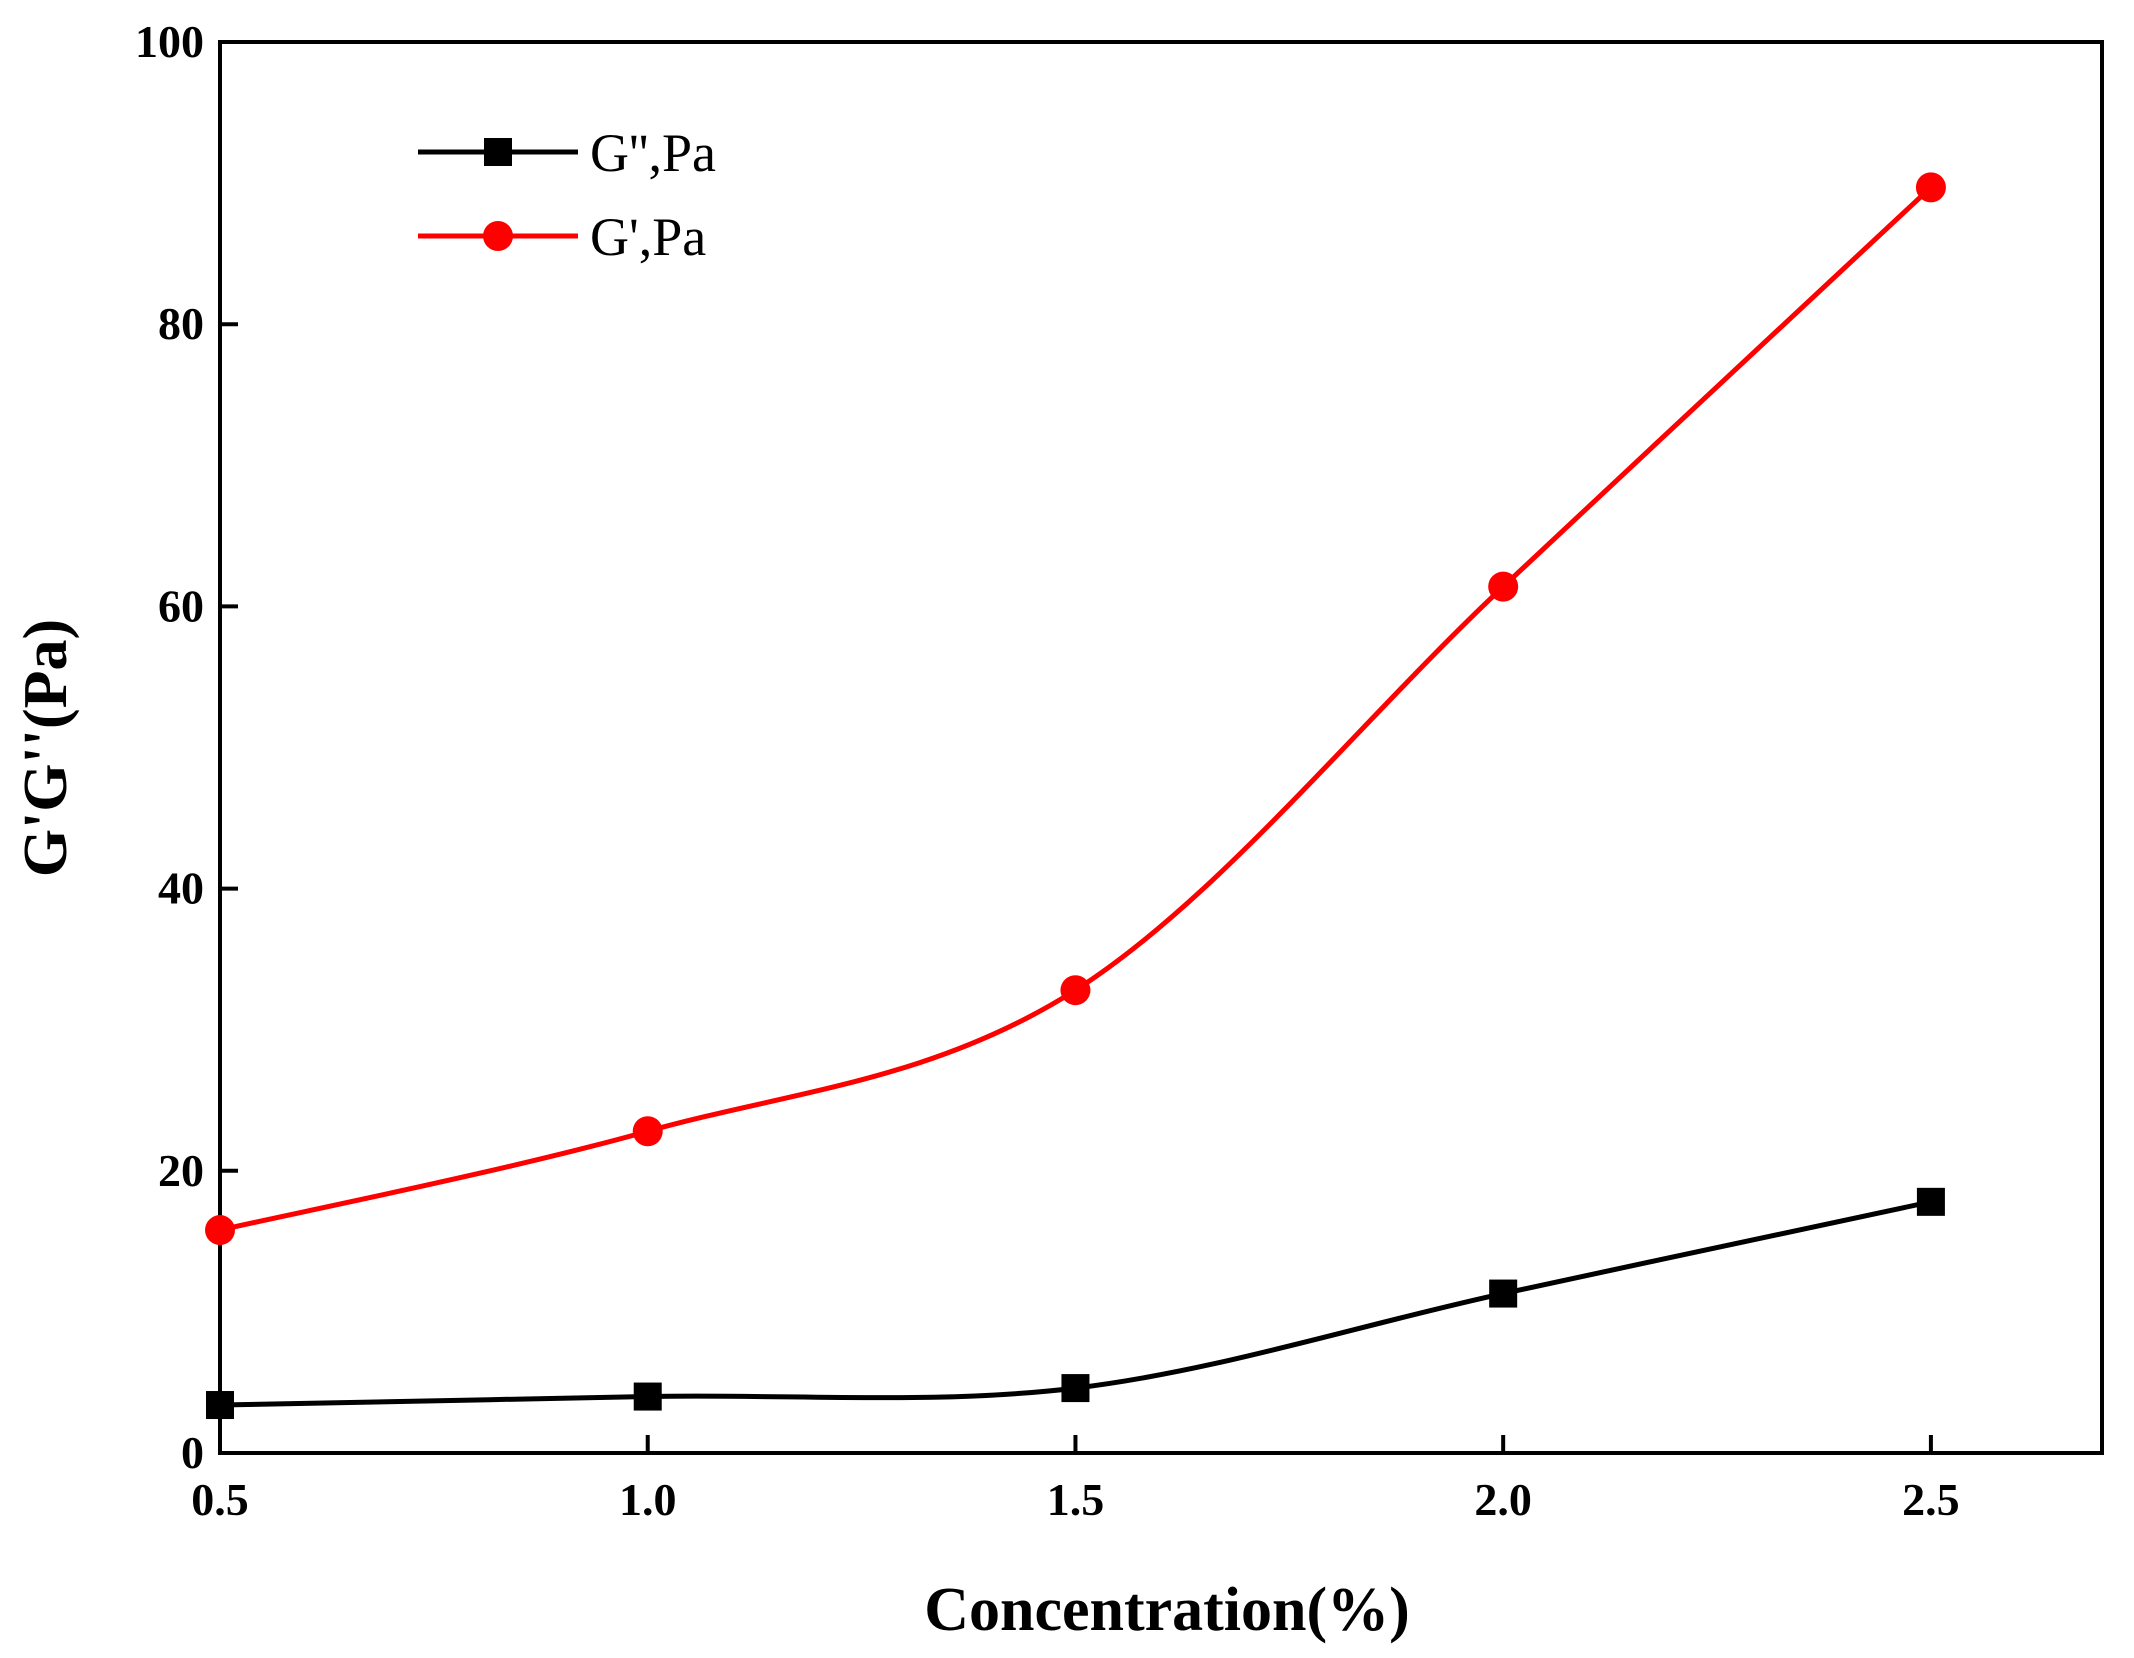  I want to click on x-axis-title: Concentration(%), so click(1167, 1610).